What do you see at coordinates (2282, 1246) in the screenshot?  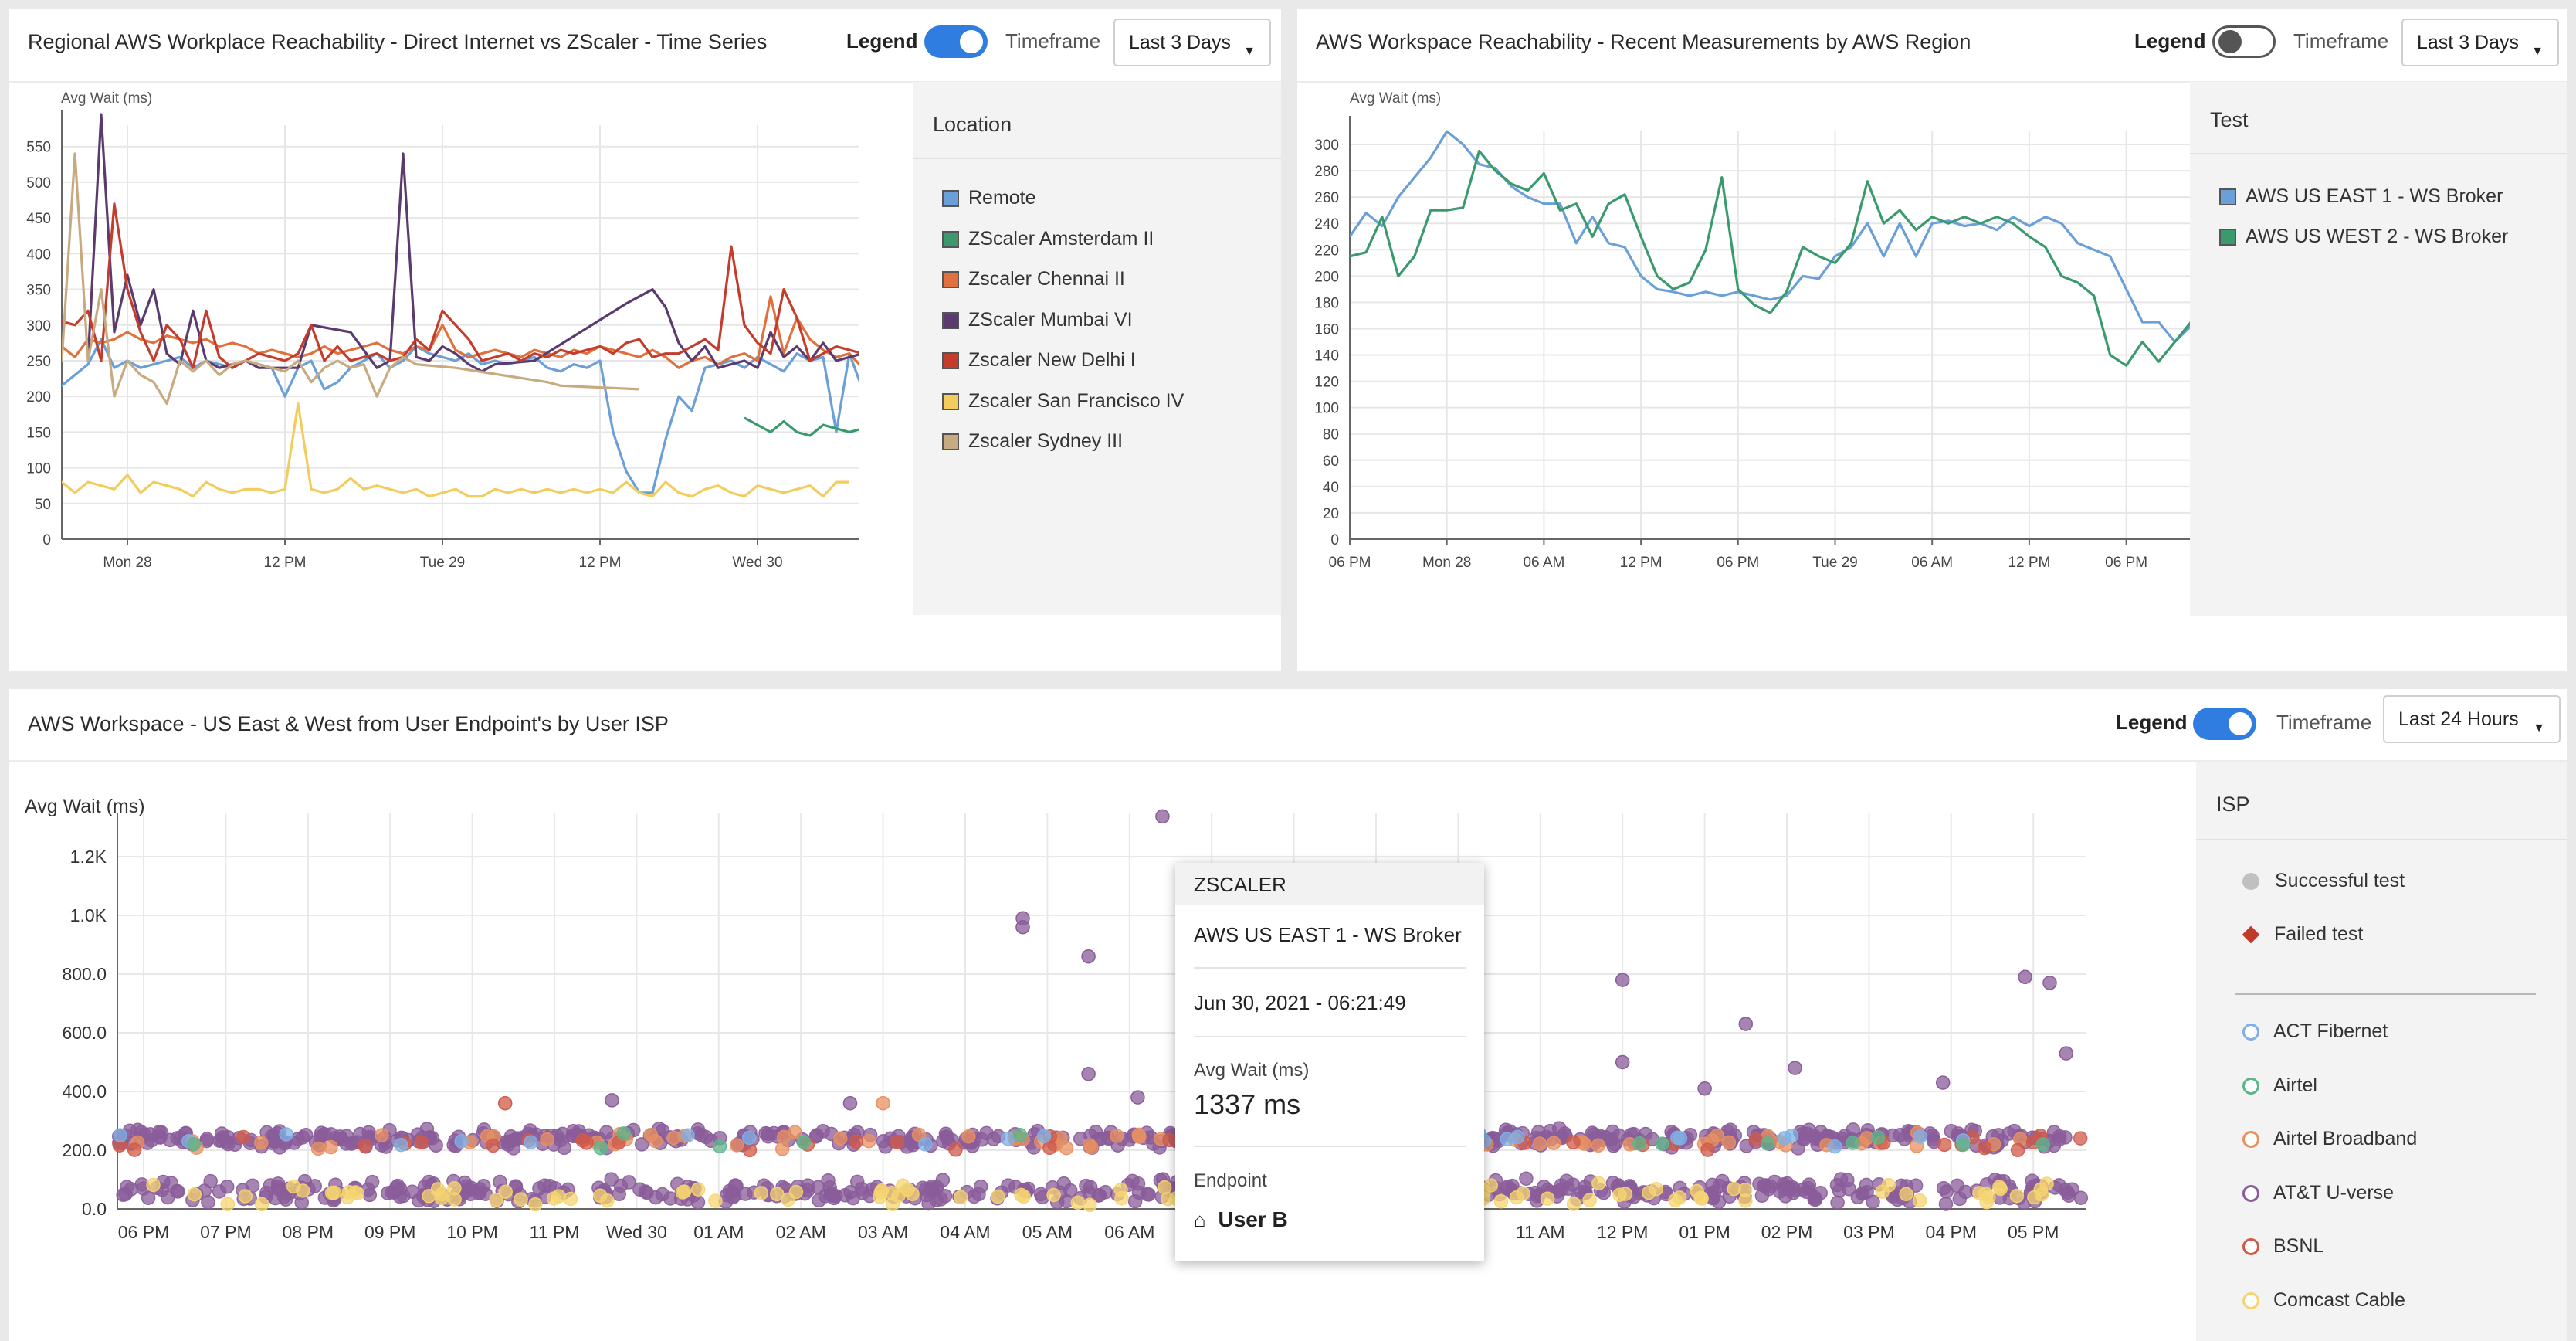 I see `isp-legend-item: BSNL` at bounding box center [2282, 1246].